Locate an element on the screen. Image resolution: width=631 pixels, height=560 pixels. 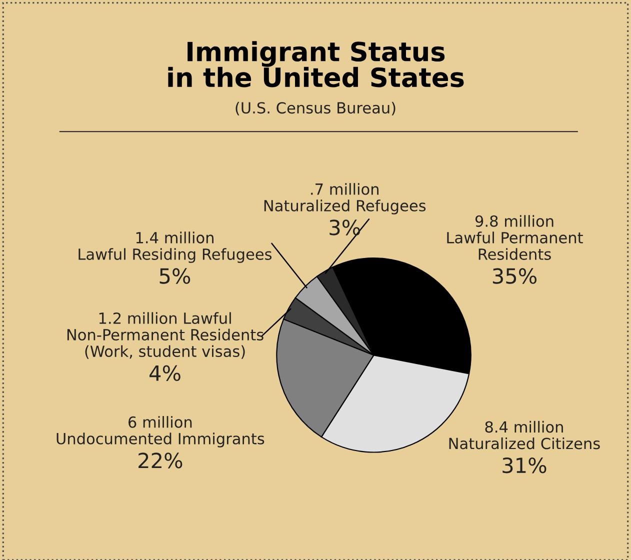
data-label: 22% is located at coordinates (160, 460).